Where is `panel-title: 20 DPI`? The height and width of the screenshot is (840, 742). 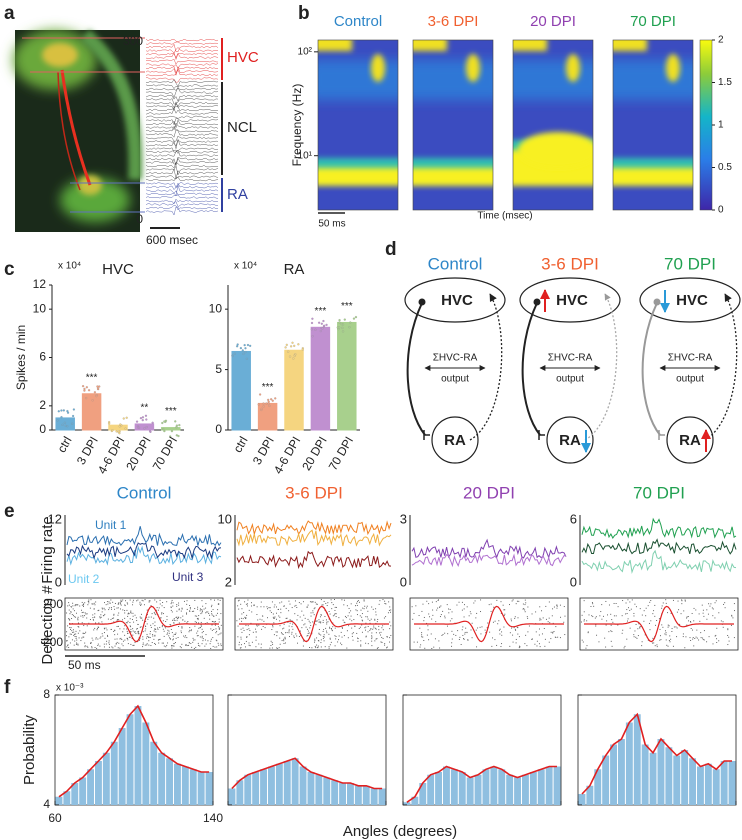 panel-title: 20 DPI is located at coordinates (489, 492).